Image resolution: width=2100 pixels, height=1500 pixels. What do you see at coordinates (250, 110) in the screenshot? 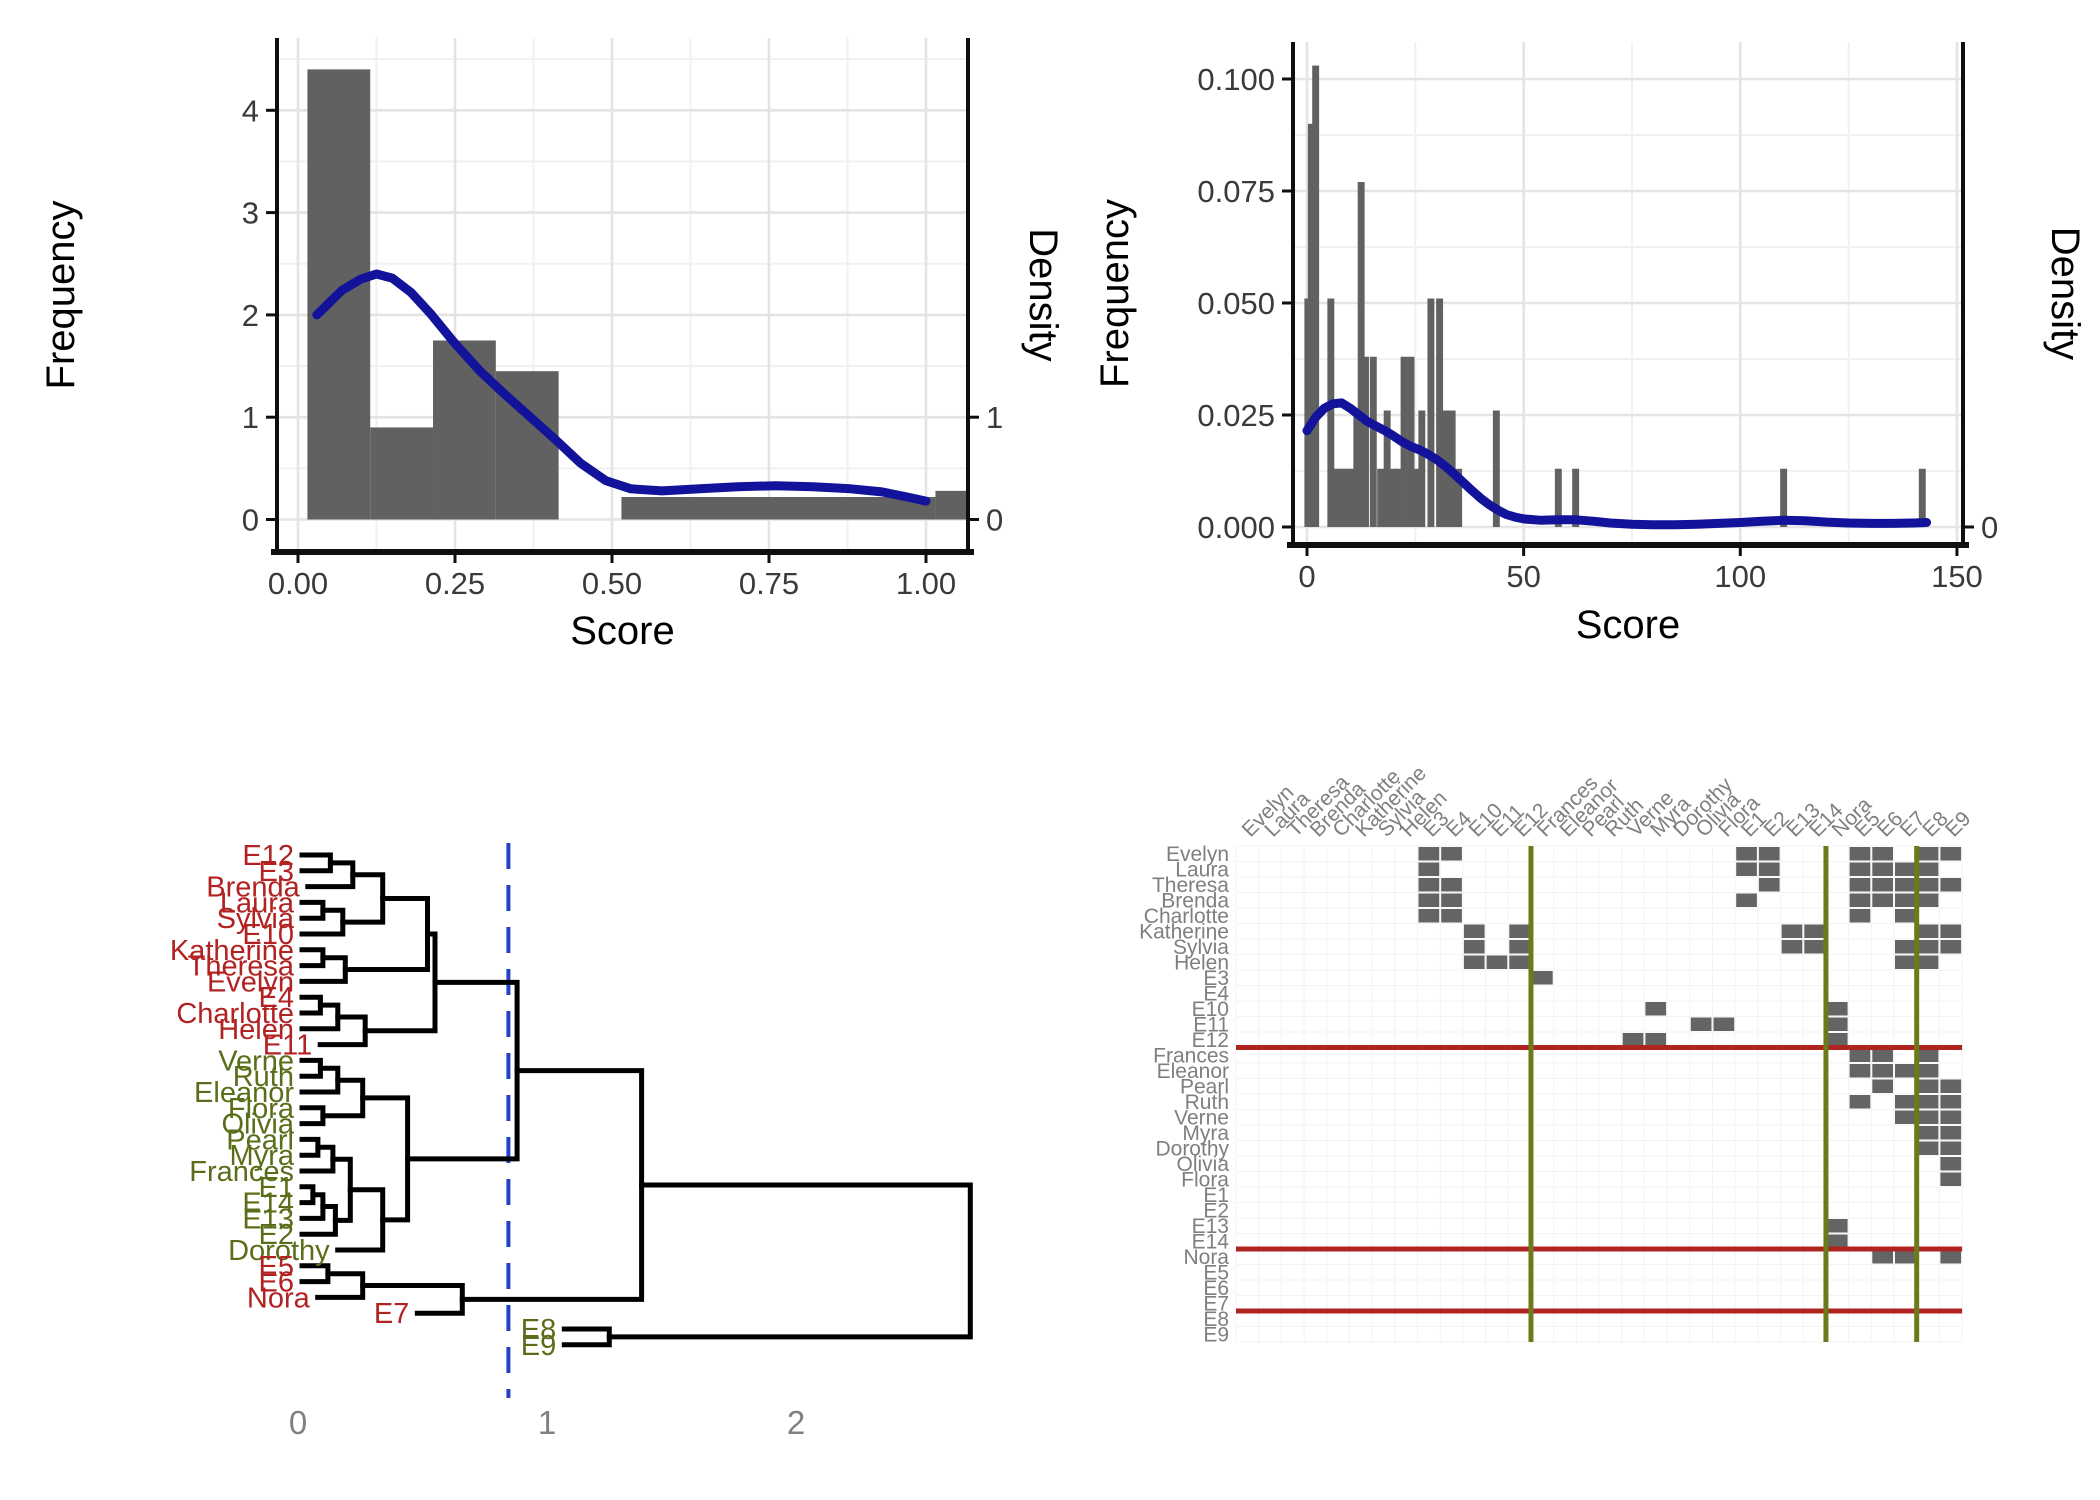
I see `tick-label: 4` at bounding box center [250, 110].